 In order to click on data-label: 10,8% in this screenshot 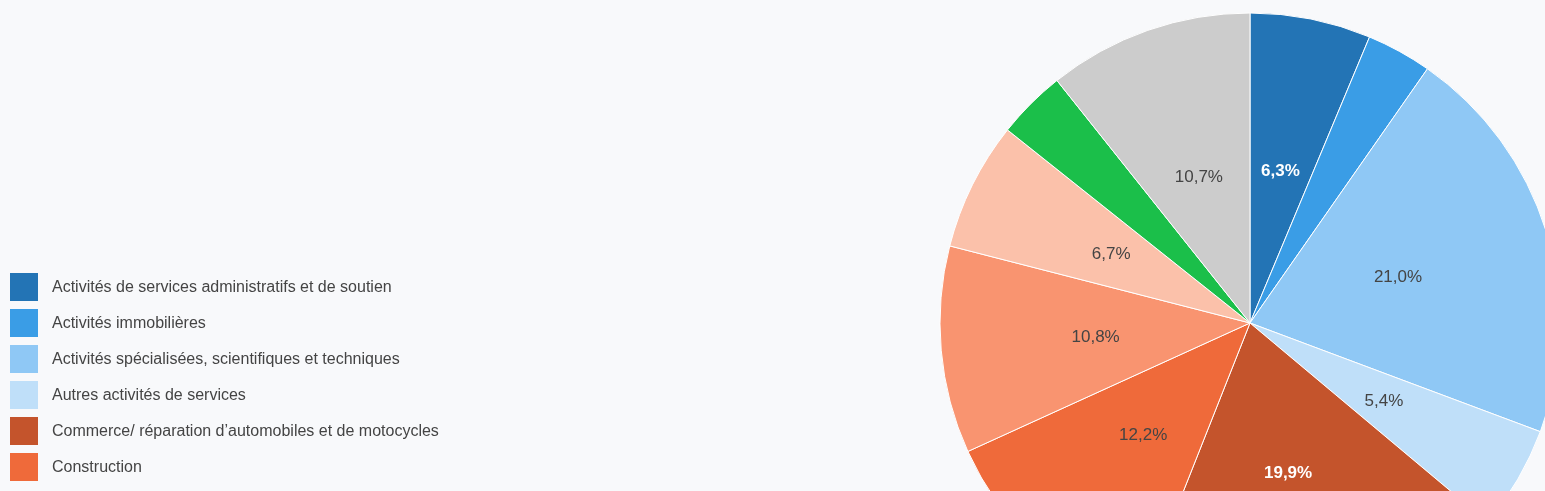, I will do `click(1095, 336)`.